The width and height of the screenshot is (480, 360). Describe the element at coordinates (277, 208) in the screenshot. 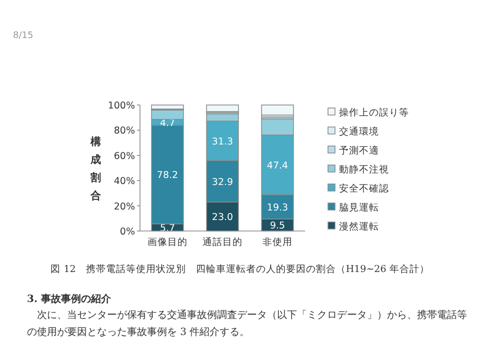

I see `data-label: 19.3` at that location.